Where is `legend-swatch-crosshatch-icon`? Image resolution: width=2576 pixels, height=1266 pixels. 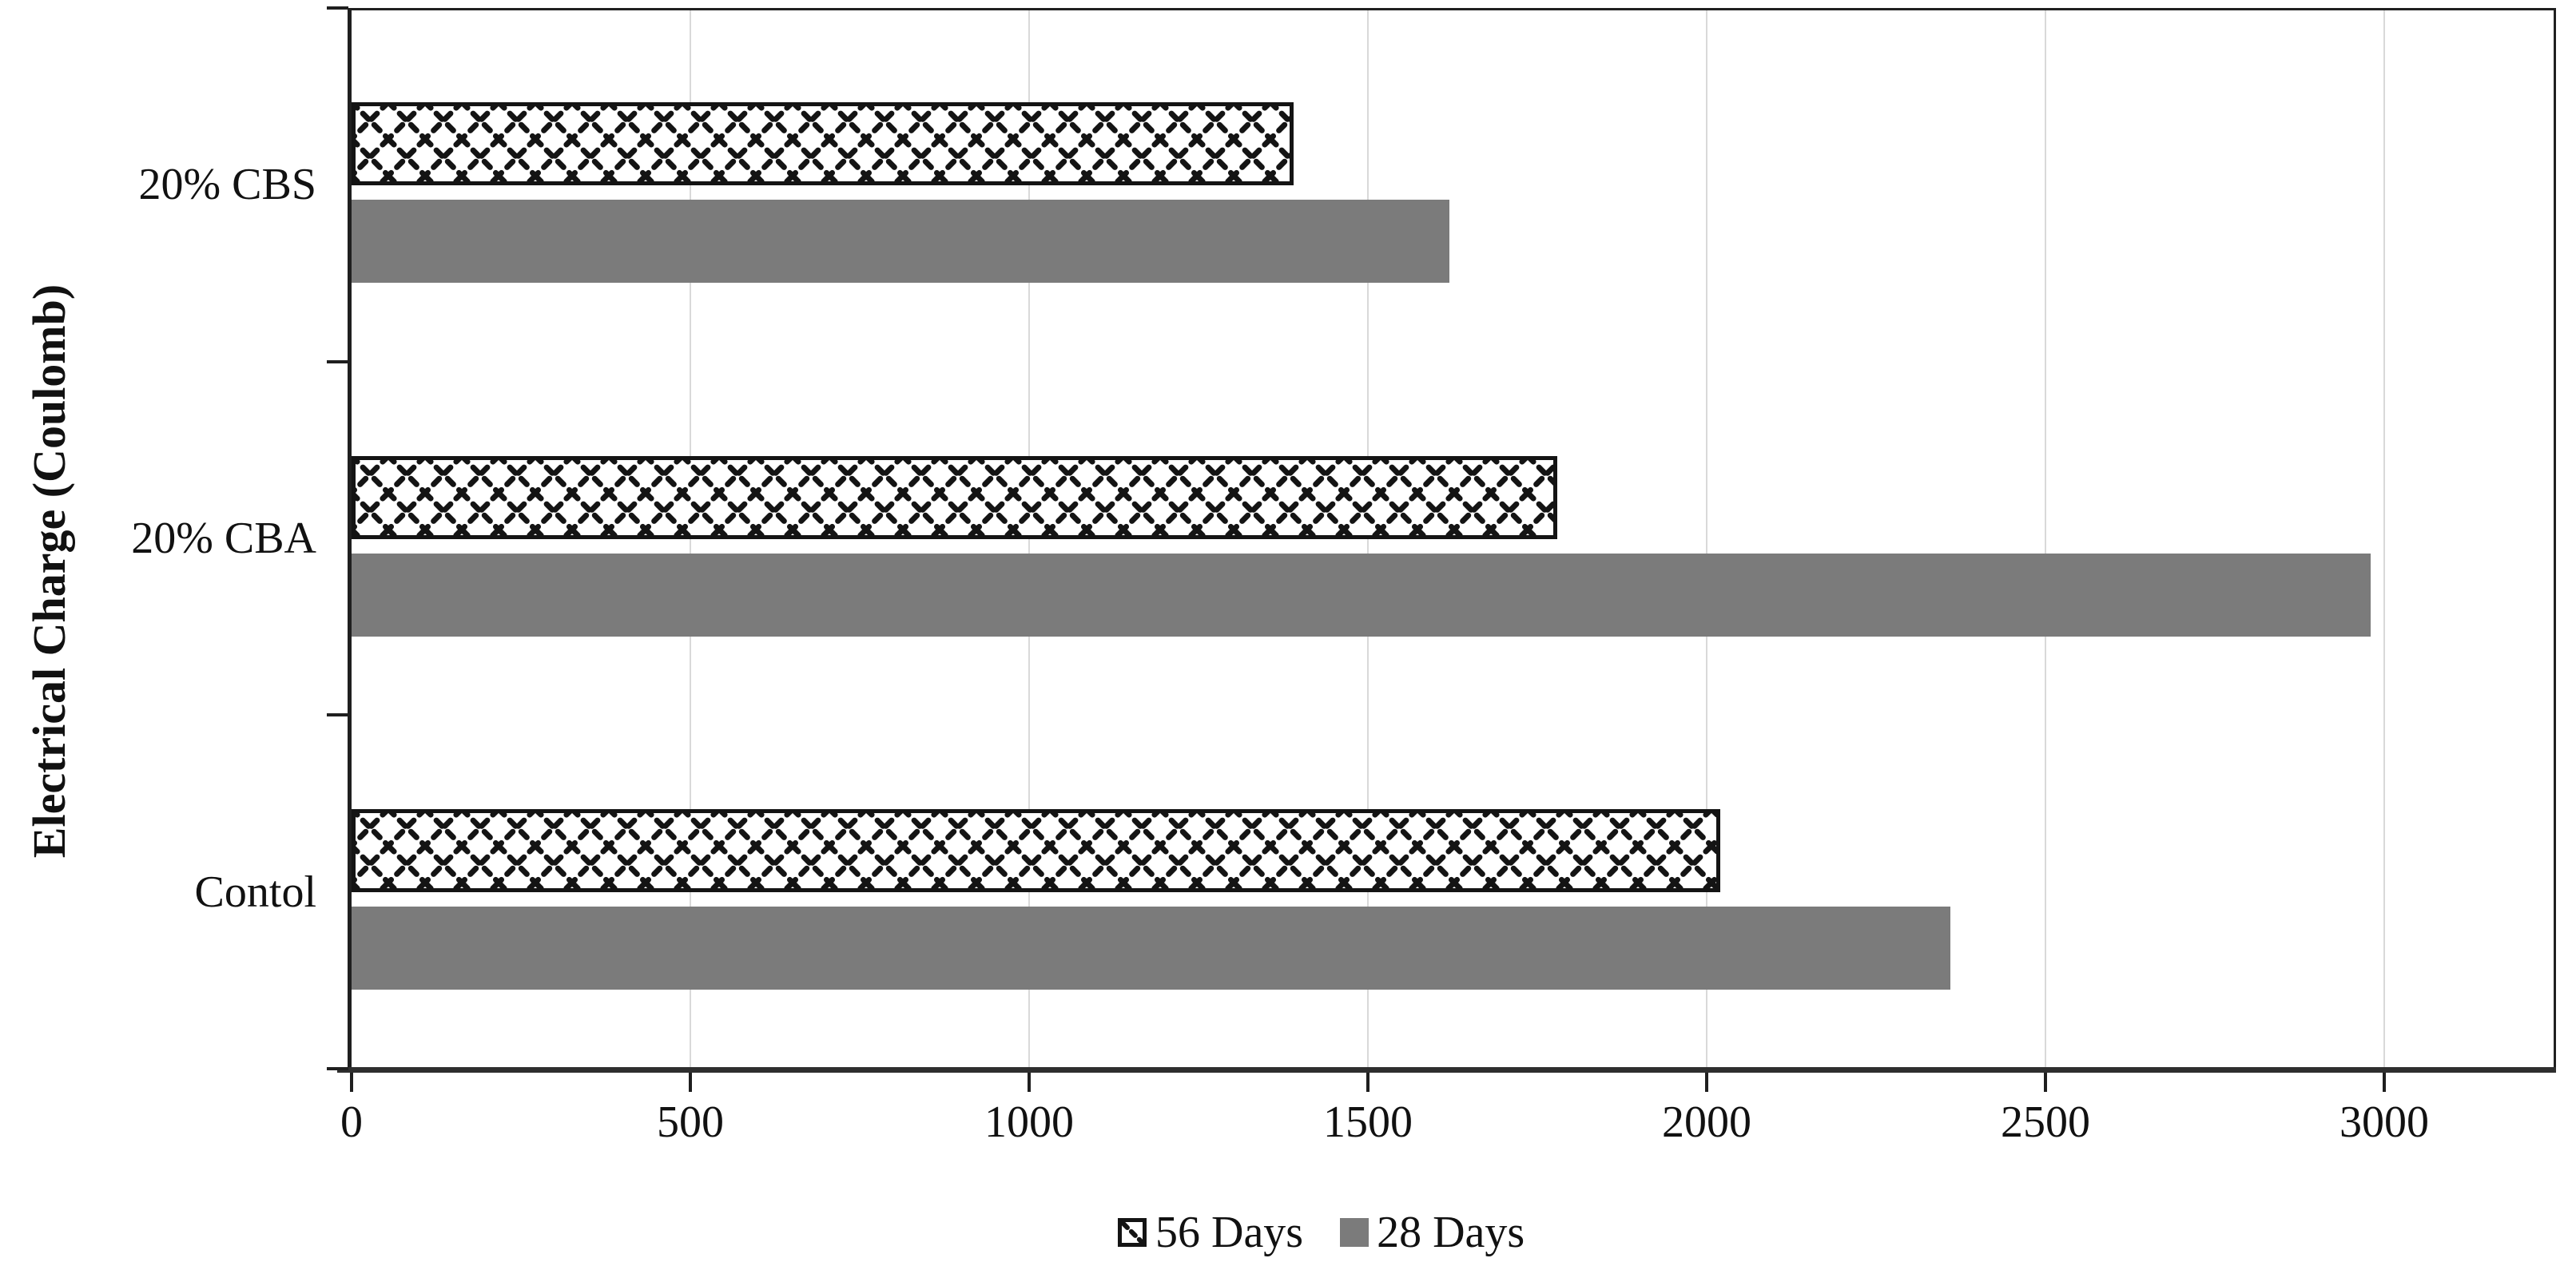 legend-swatch-crosshatch-icon is located at coordinates (1132, 1232).